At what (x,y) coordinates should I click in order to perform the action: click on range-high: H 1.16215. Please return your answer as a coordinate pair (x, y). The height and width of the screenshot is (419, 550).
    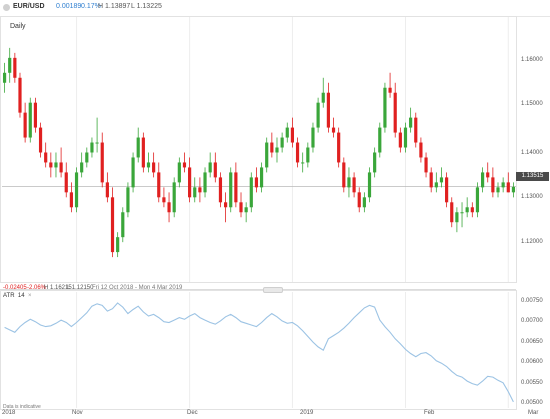
    Looking at the image, I should click on (58, 288).